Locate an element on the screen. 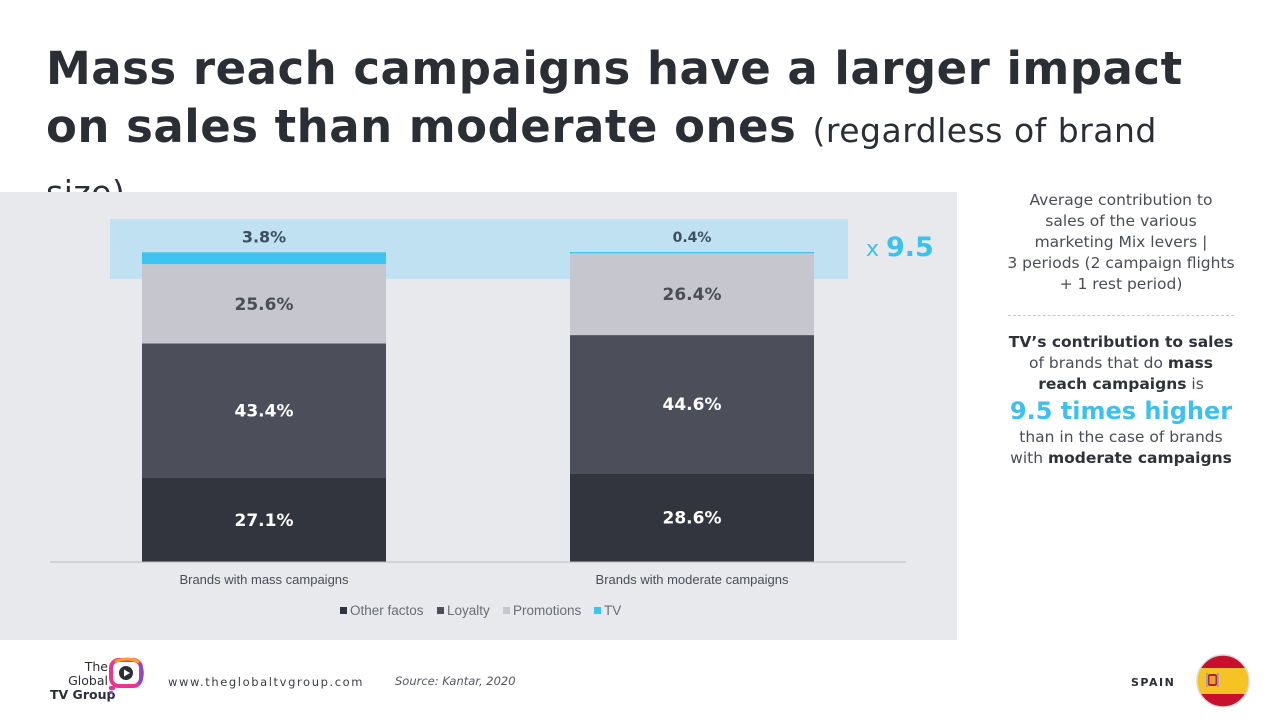  spain-flag-icon is located at coordinates (1223, 681).